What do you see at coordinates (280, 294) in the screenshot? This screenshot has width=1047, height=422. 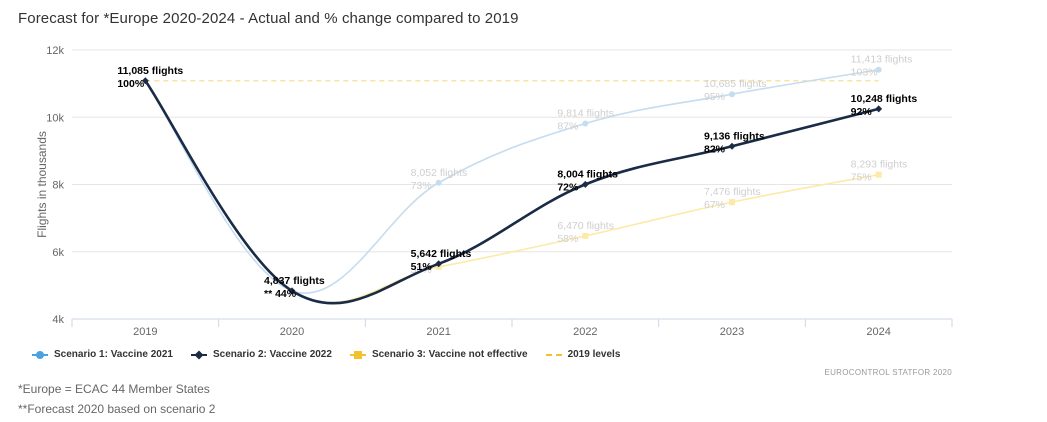 I see `point-label-percent: ** 44%` at bounding box center [280, 294].